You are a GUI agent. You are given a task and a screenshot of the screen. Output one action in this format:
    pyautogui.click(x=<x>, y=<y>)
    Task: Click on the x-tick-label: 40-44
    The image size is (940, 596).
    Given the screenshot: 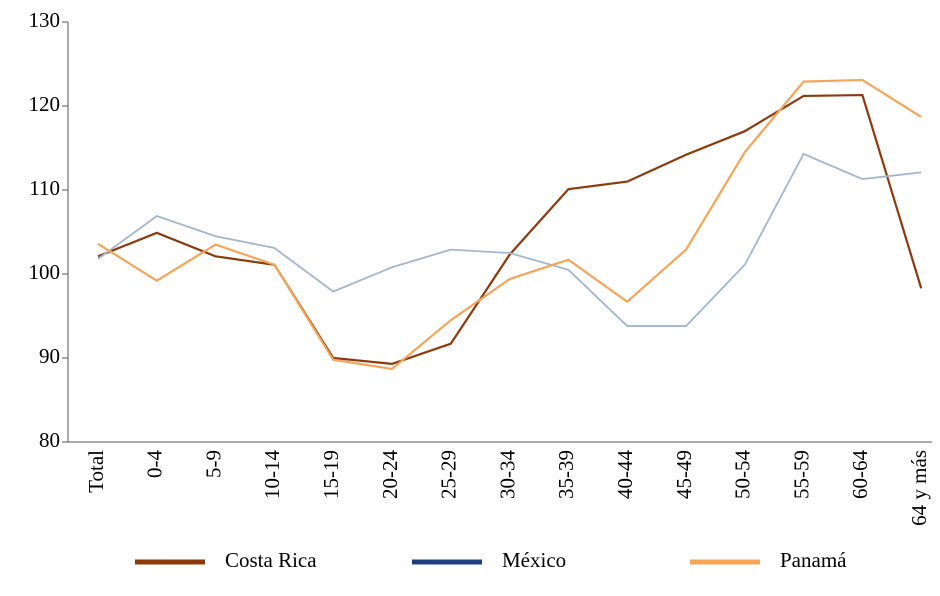 What is the action you would take?
    pyautogui.click(x=625, y=474)
    